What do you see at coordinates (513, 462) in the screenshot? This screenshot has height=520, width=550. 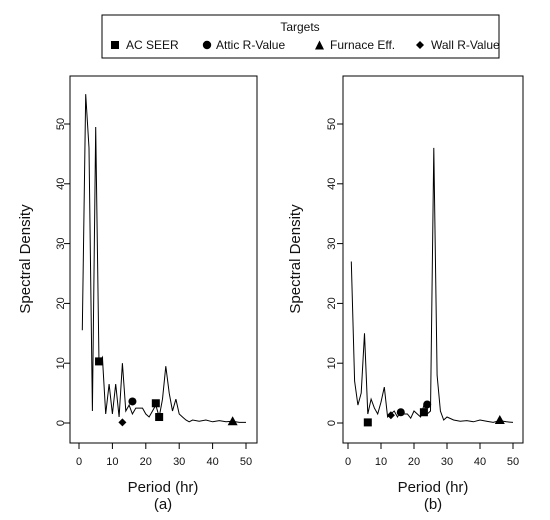 I see `panel-b-x-tick-label-50: 50` at bounding box center [513, 462].